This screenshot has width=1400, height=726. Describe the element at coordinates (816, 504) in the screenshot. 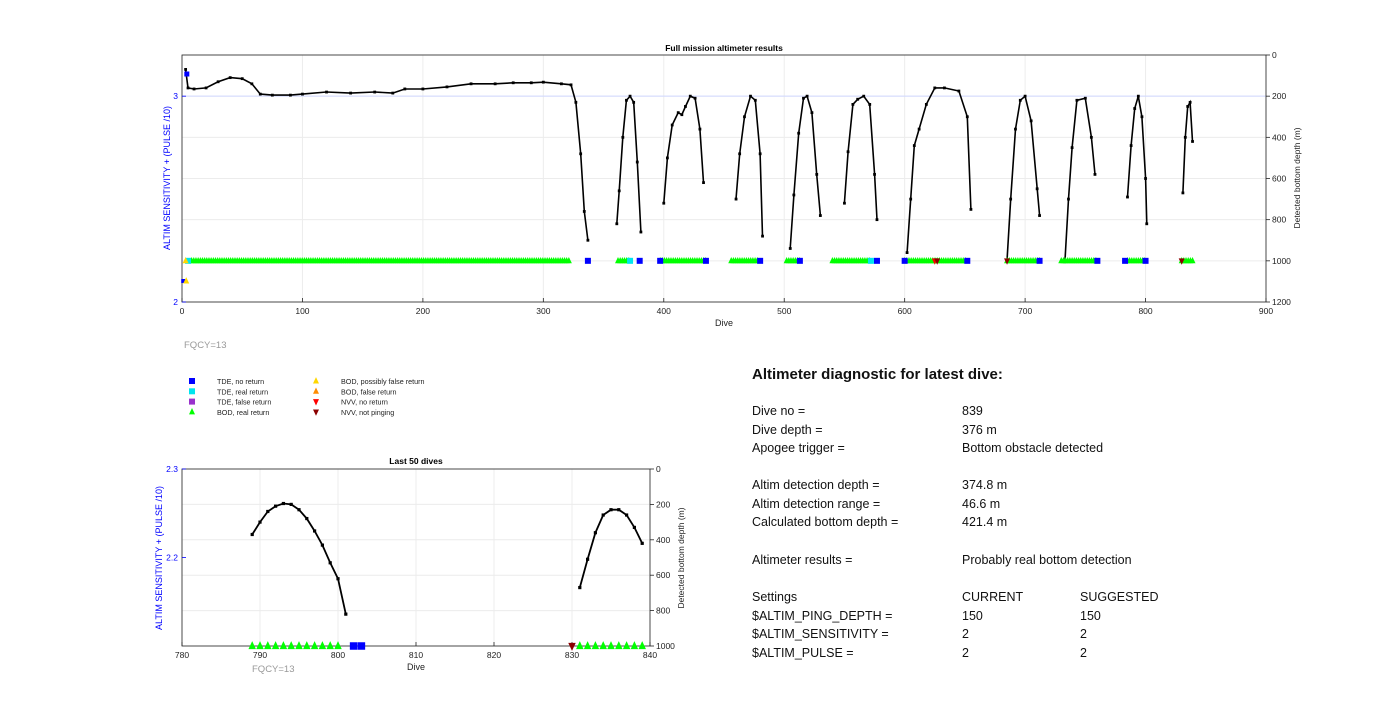

I see `diag-label: Altim detection range =` at that location.